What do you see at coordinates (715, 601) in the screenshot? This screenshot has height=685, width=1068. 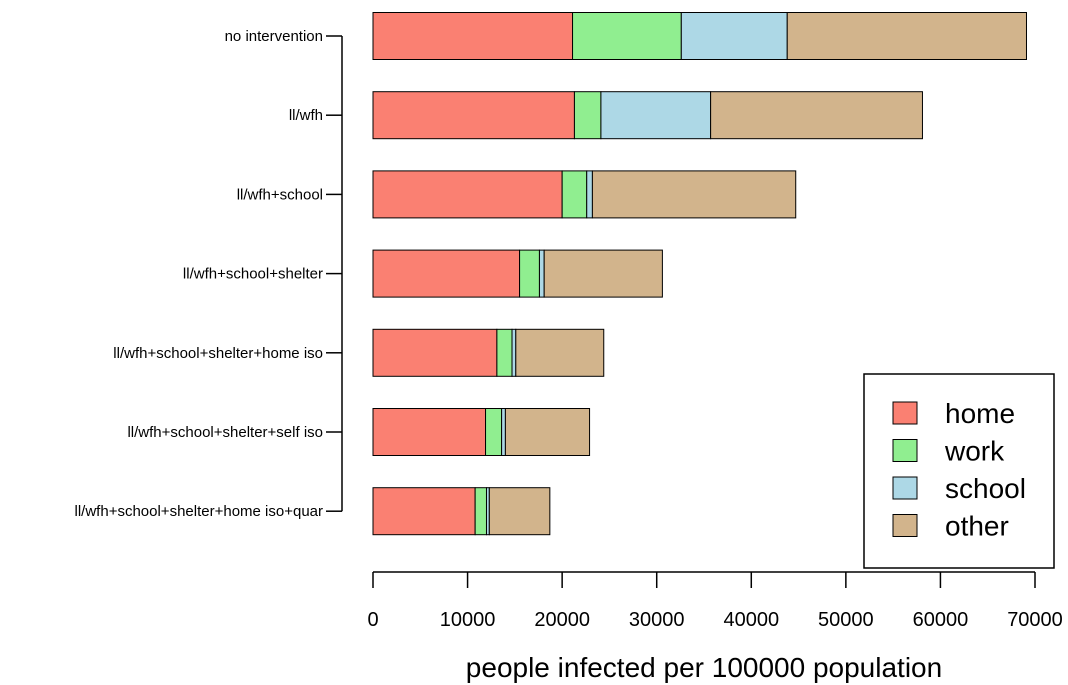 I see `x-axis: 0 10000 20000 30000 40000 50000 60000 70000` at bounding box center [715, 601].